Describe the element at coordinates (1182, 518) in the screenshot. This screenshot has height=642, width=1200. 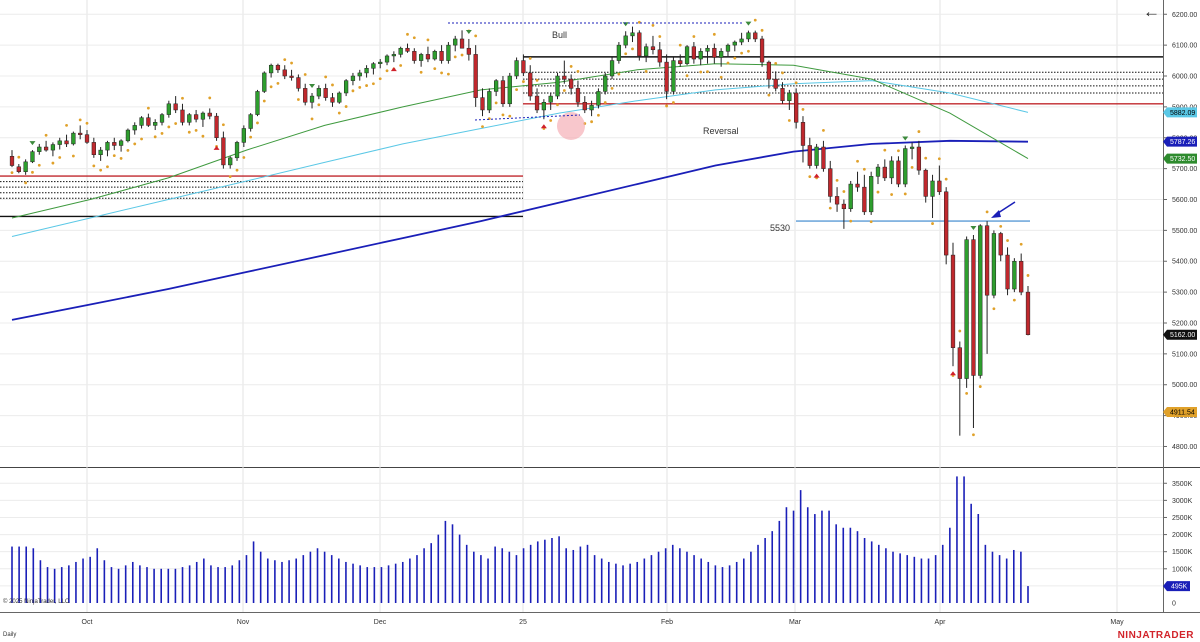
I see `volume-tick-label: 2500K` at that location.